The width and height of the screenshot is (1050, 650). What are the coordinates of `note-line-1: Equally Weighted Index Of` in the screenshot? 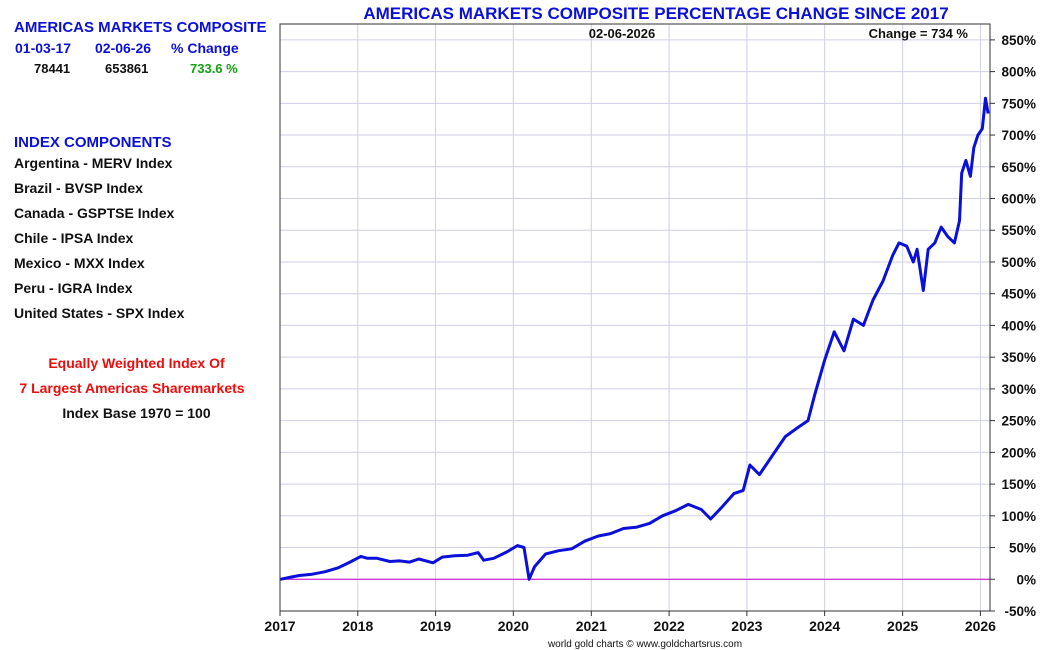 It's located at (136, 363).